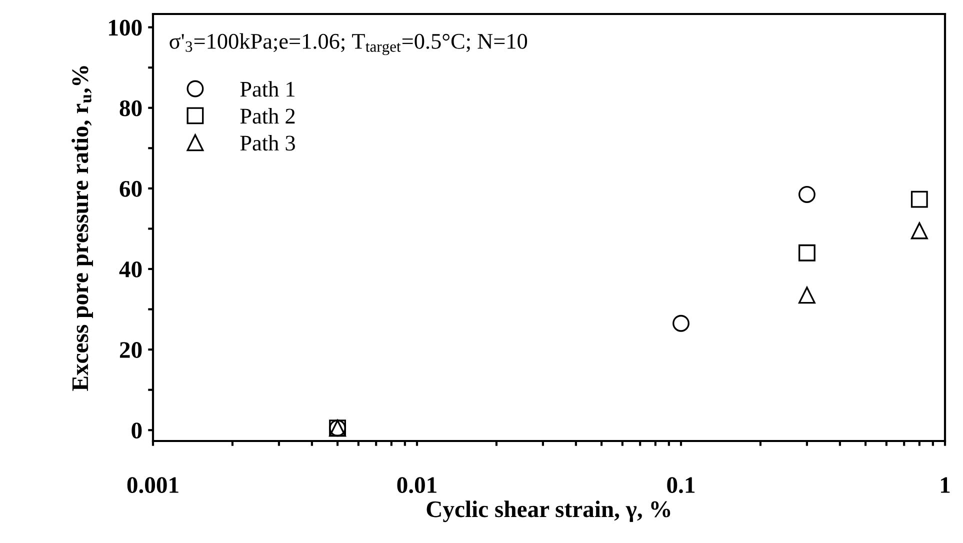 The width and height of the screenshot is (963, 543). Describe the element at coordinates (416, 485) in the screenshot. I see `x-tick-label: 0.01` at that location.